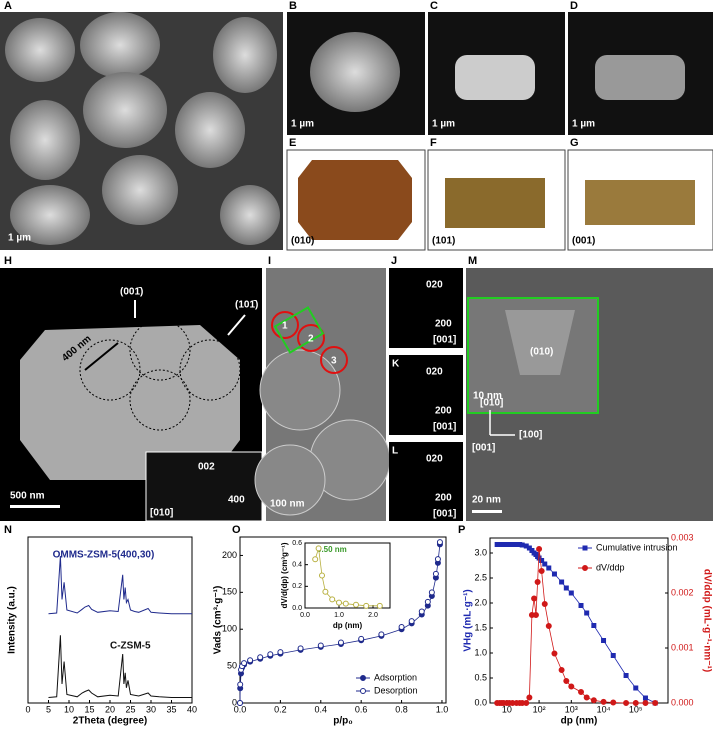 The width and height of the screenshot is (713, 729). What do you see at coordinates (8, 6) in the screenshot?
I see `panel-letter: A` at bounding box center [8, 6].